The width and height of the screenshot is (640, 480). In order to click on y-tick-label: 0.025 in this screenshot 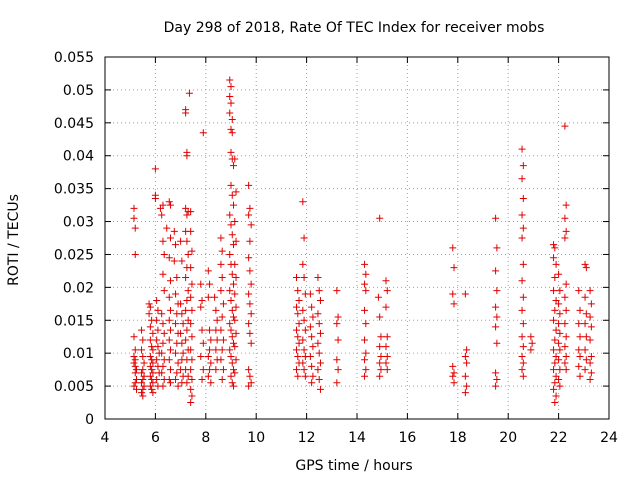, I will do `click(74, 255)`.